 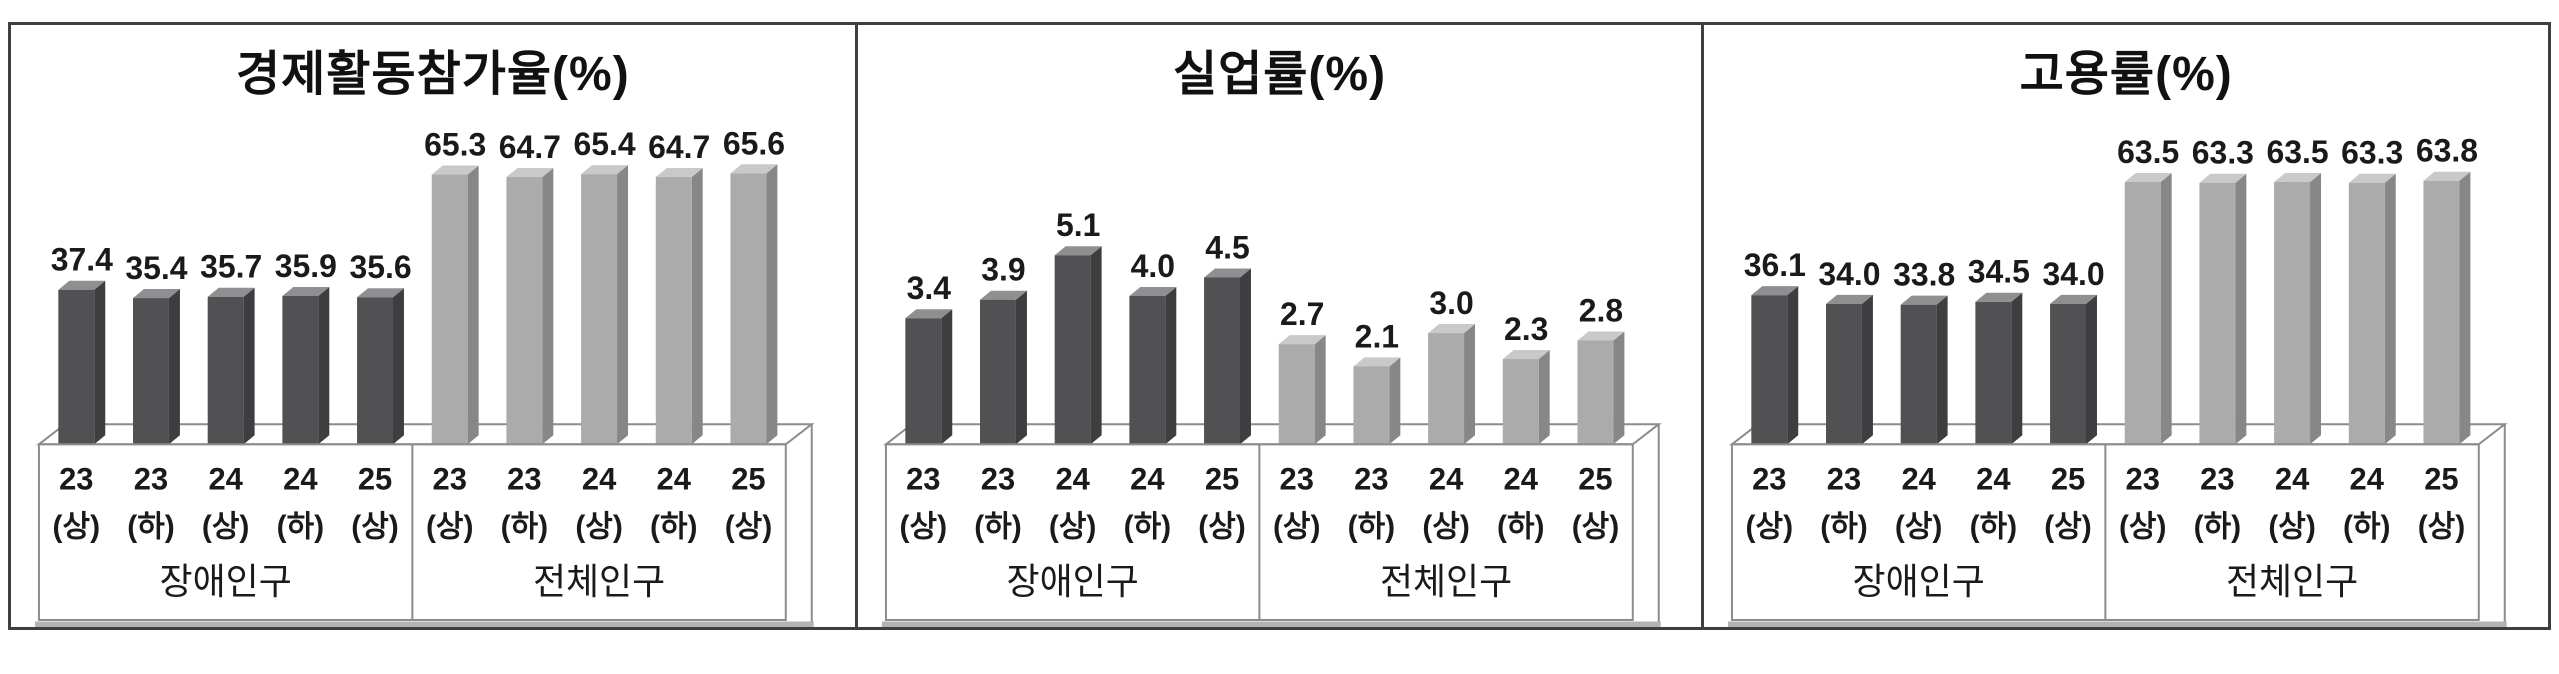 I want to click on bar-value-label: 34.5, so click(x=1999, y=272).